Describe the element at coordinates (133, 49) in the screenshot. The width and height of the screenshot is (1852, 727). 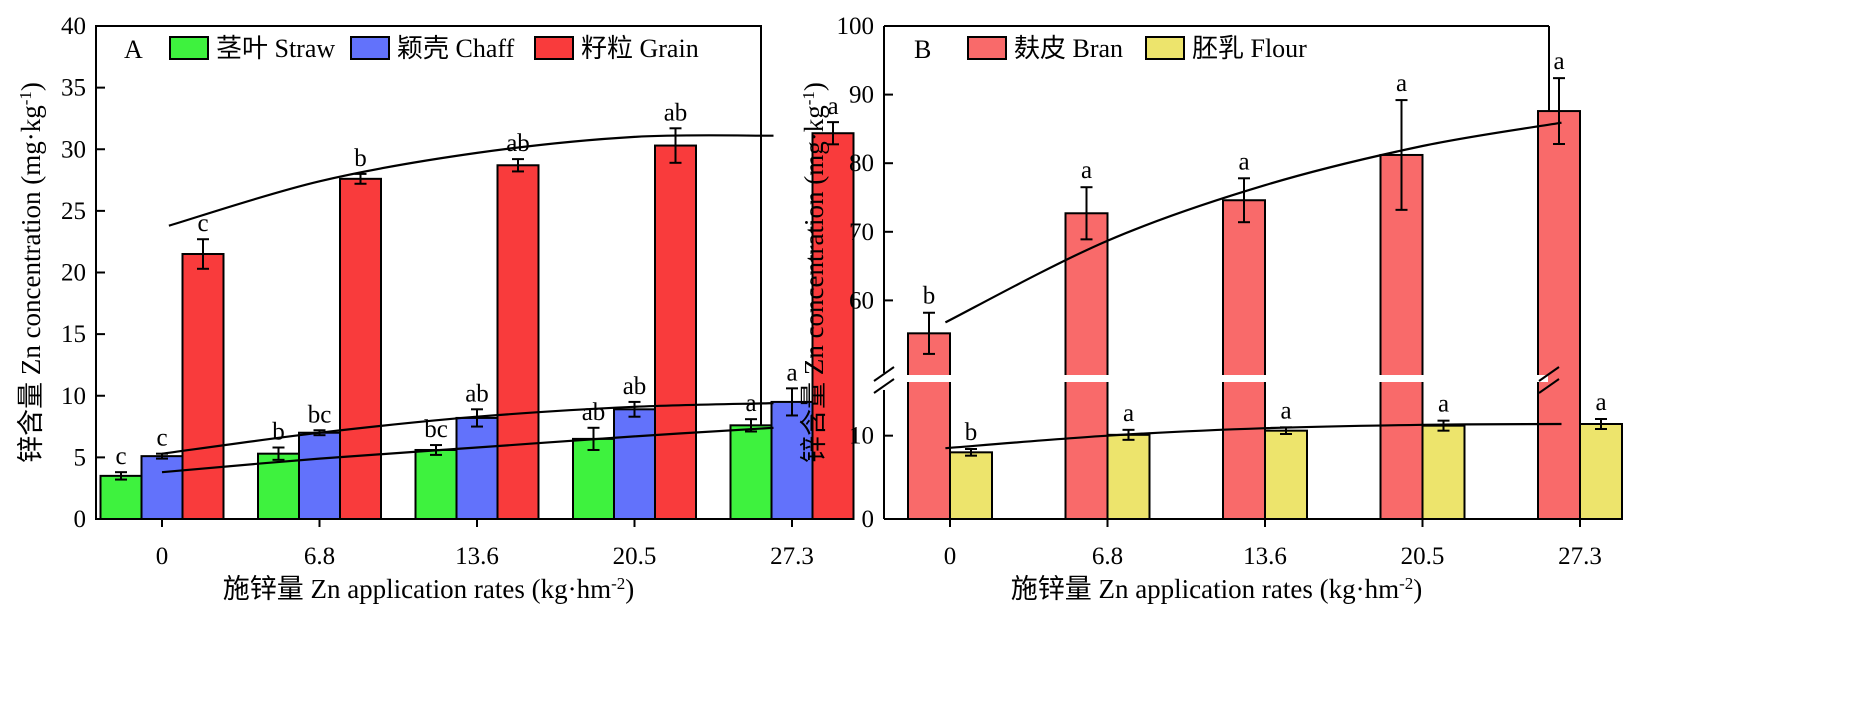
I see `panel-label: A` at that location.